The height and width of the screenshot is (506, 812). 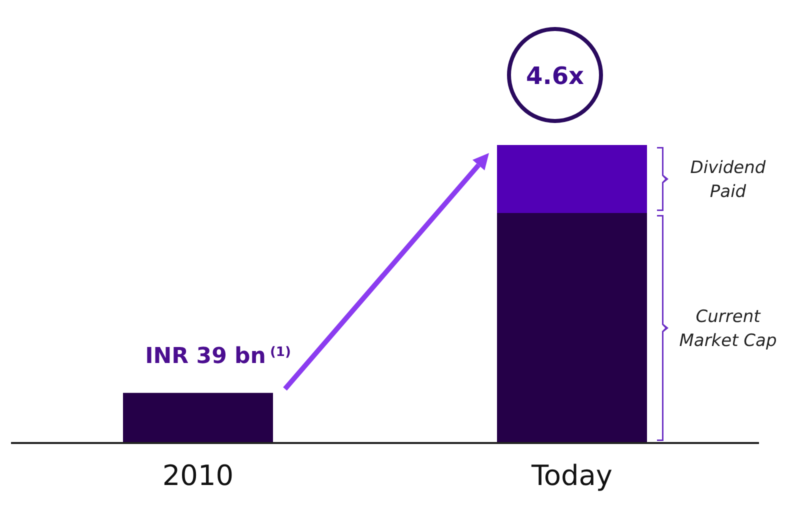 What do you see at coordinates (198, 475) in the screenshot?
I see `x-tick-label: 2010` at bounding box center [198, 475].